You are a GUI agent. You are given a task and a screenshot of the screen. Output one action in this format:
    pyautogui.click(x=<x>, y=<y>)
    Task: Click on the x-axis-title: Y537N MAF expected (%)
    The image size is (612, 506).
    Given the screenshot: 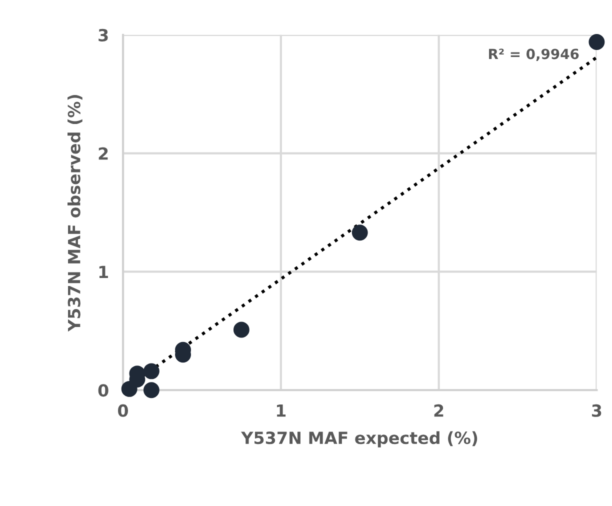 What is the action you would take?
    pyautogui.click(x=359, y=439)
    